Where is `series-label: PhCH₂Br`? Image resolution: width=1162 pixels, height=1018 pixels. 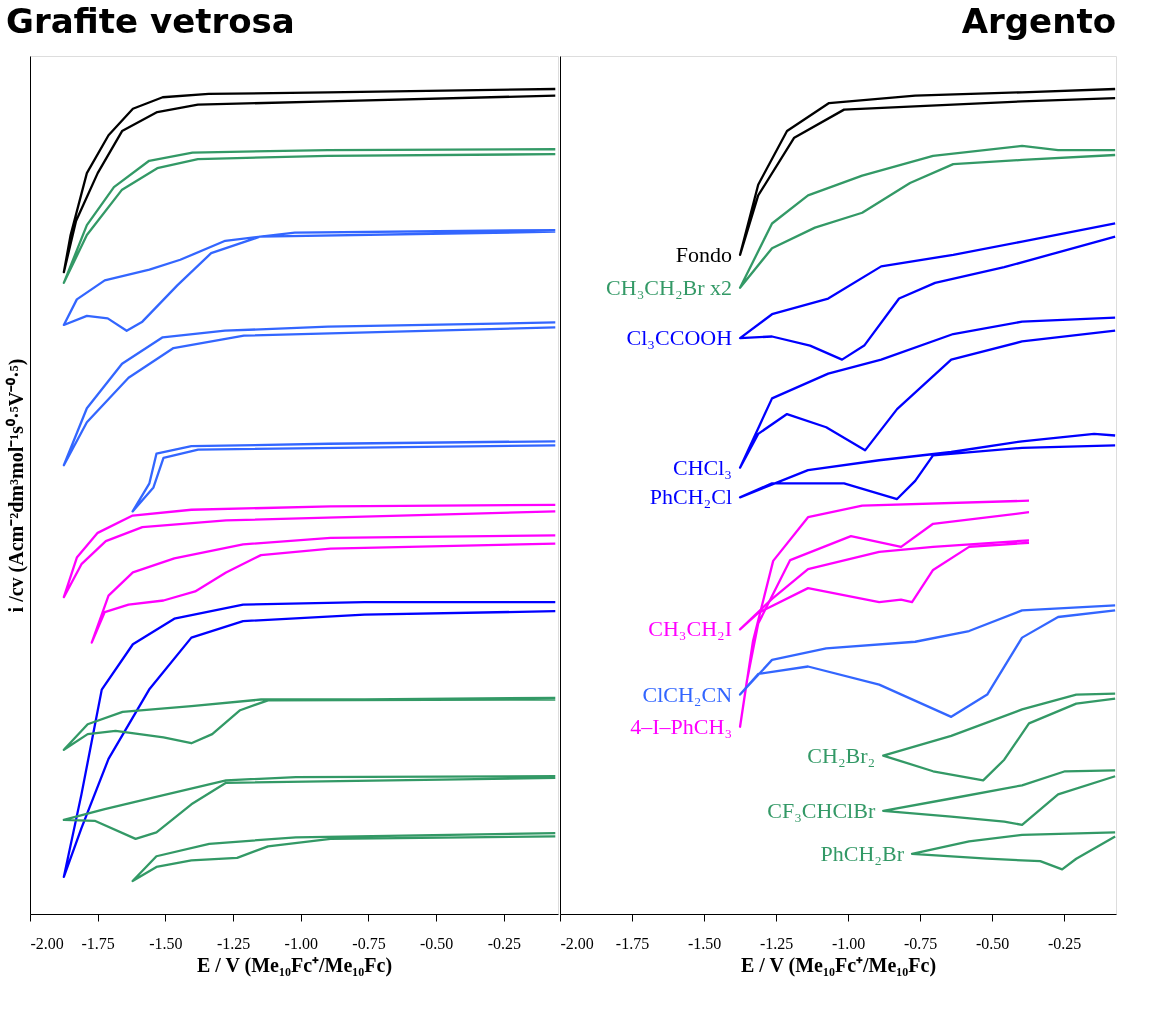
series-label: PhCH₂Br is located at coordinates (862, 853).